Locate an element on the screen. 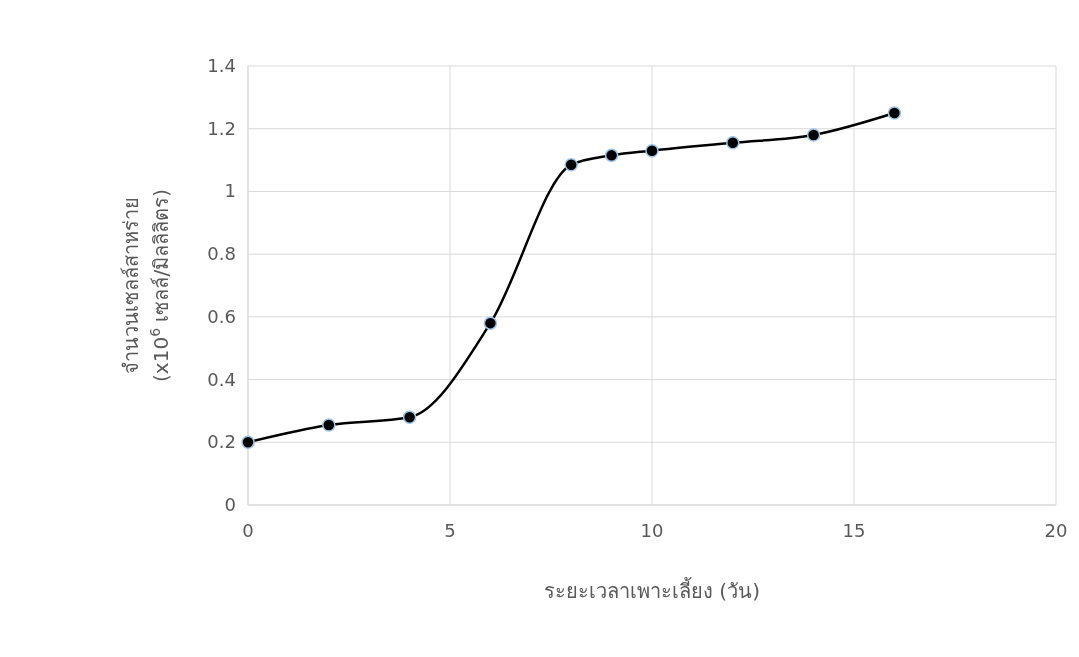 The width and height of the screenshot is (1079, 657). x-tick-label: 10 is located at coordinates (652, 530).